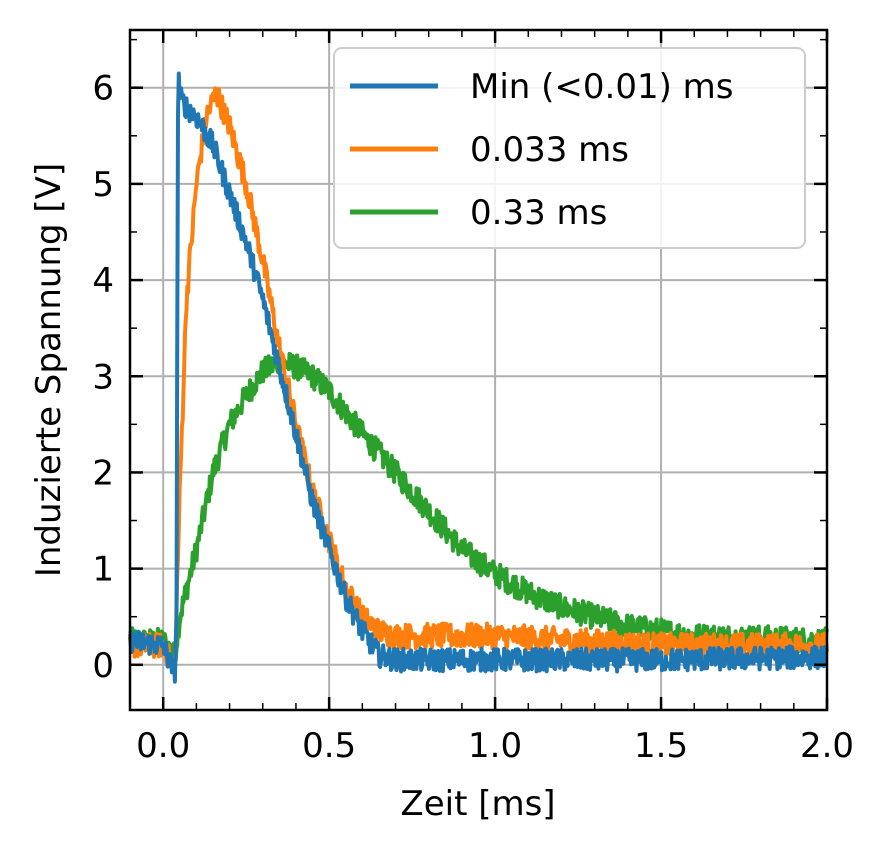 The width and height of the screenshot is (890, 854). Describe the element at coordinates (103, 473) in the screenshot. I see `y-tick-label: 2` at that location.